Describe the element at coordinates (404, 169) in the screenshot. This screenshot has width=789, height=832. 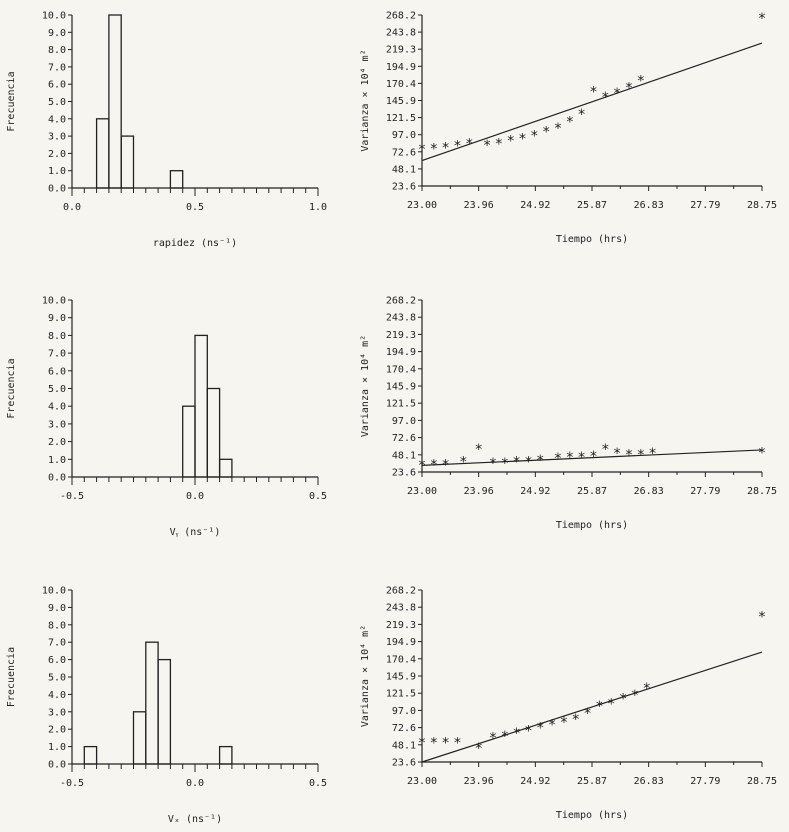
I see `y-tick-label: 48.1` at that location.